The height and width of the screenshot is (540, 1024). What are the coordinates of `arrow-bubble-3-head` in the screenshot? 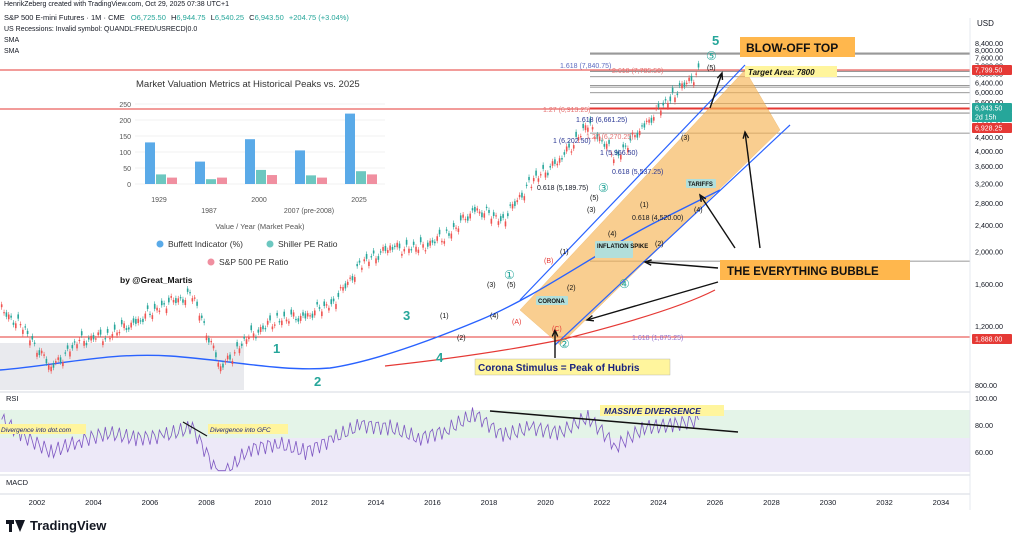 It's located at (647, 262).